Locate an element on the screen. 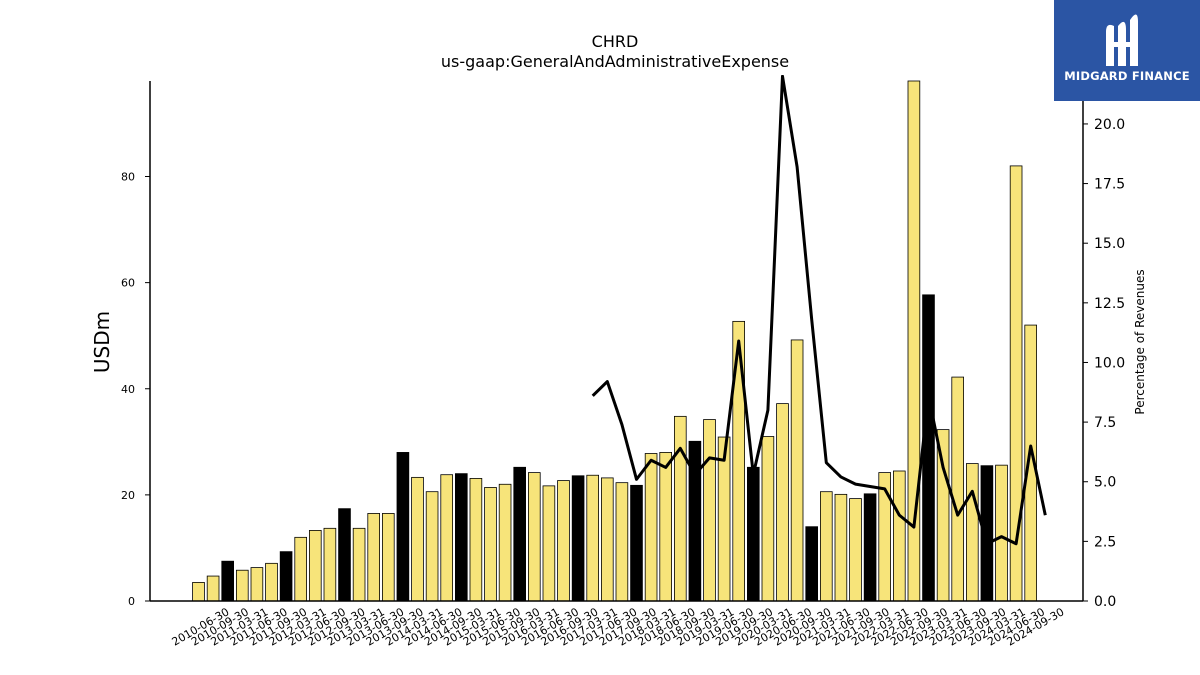  y2-axis-label: Percentage of Revenues is located at coordinates (1140, 342).